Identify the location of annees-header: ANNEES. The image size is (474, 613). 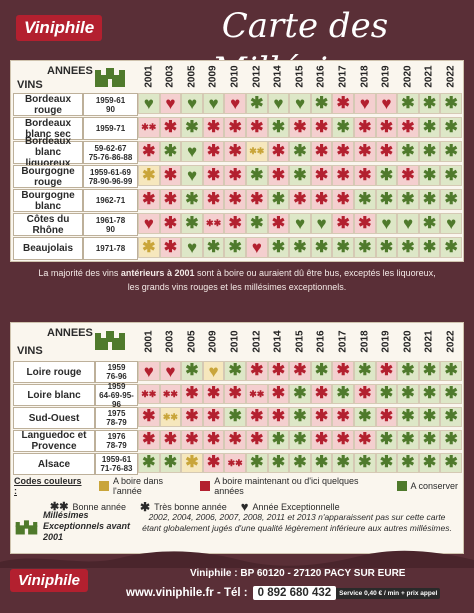
(70, 333).